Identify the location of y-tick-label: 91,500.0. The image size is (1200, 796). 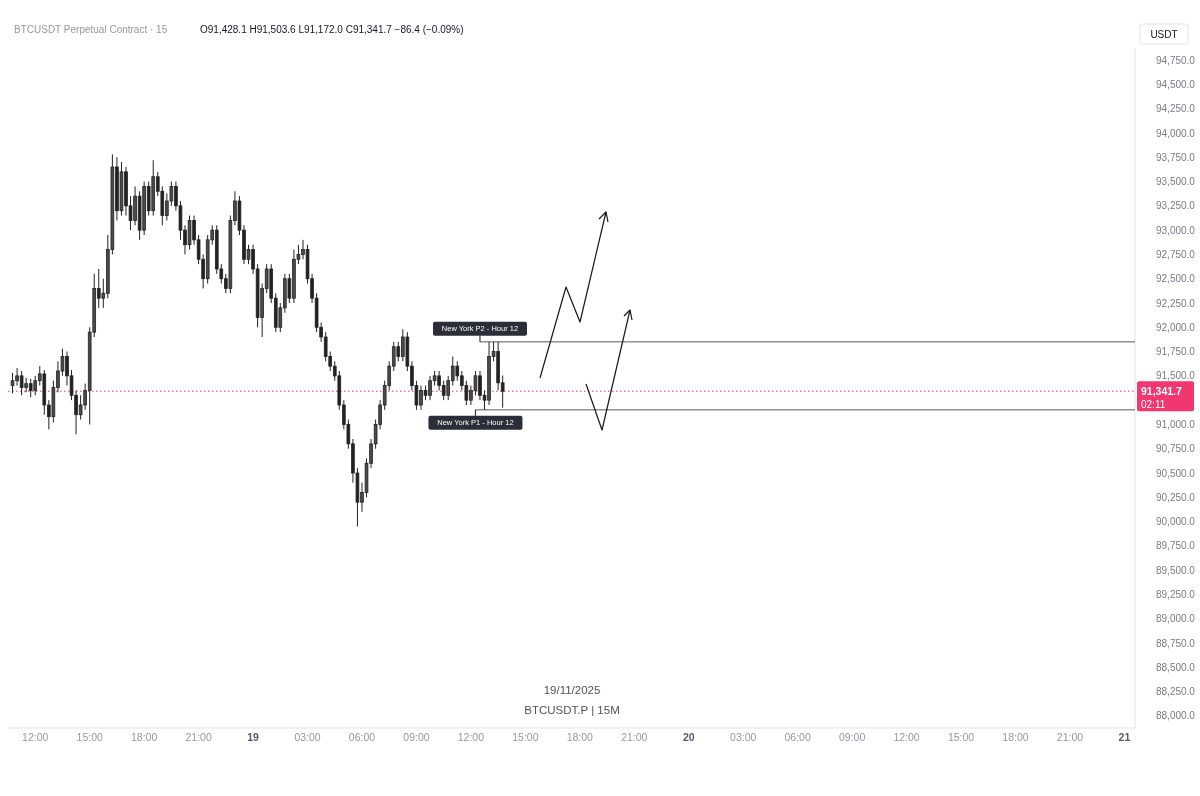
(1176, 376).